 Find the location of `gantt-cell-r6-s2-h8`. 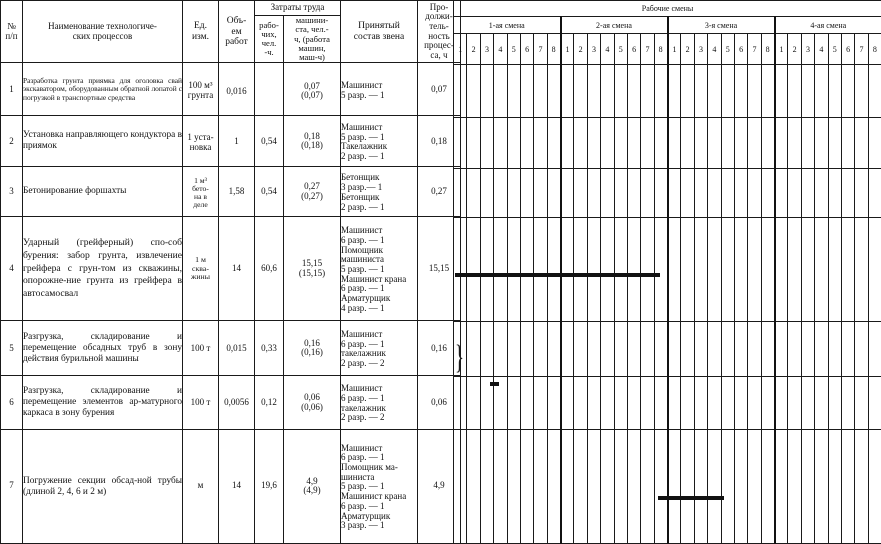

gantt-cell-r6-s2-h8 is located at coordinates (661, 403).